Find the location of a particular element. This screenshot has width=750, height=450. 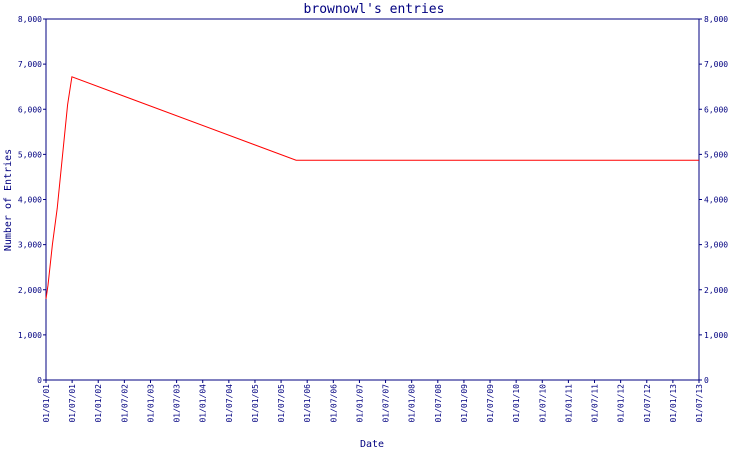

x-tick-label: 01/07/12 is located at coordinates (647, 403).